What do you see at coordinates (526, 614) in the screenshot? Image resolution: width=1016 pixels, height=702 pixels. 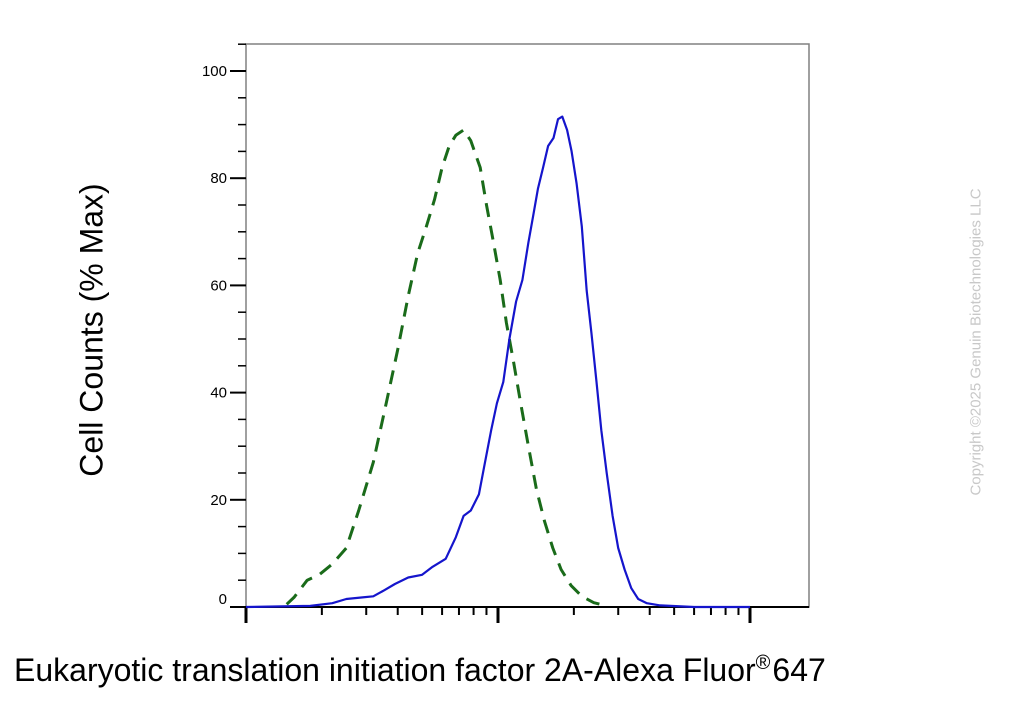 I see `x-axis` at bounding box center [526, 614].